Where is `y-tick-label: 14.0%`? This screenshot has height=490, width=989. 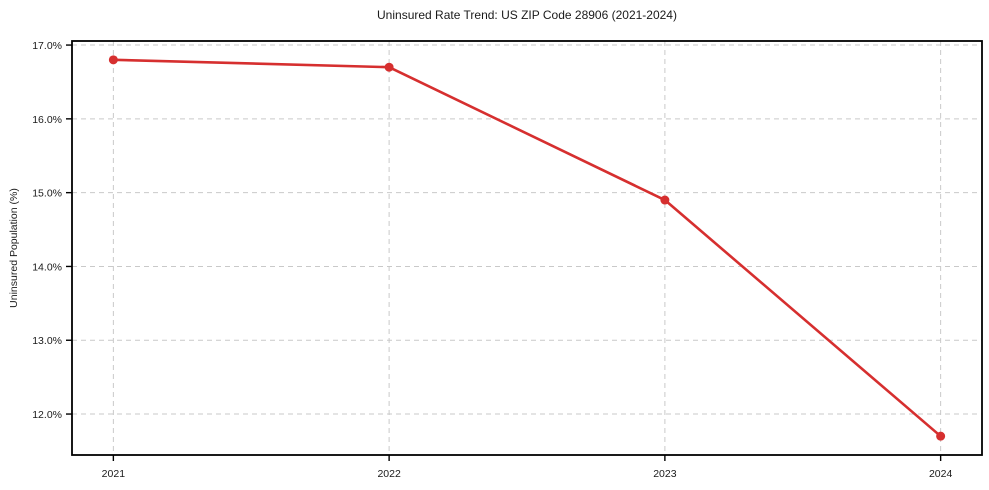
y-tick-label: 14.0% is located at coordinates (47, 267).